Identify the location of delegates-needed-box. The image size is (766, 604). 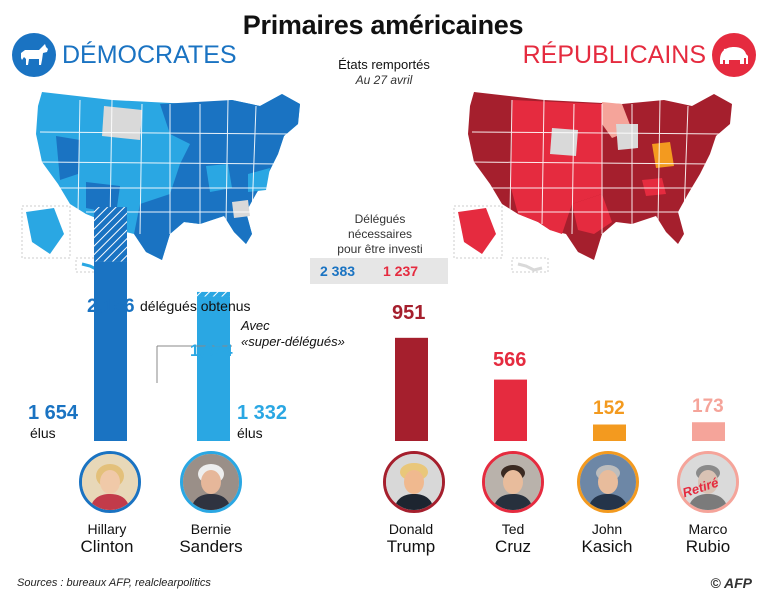
(379, 271).